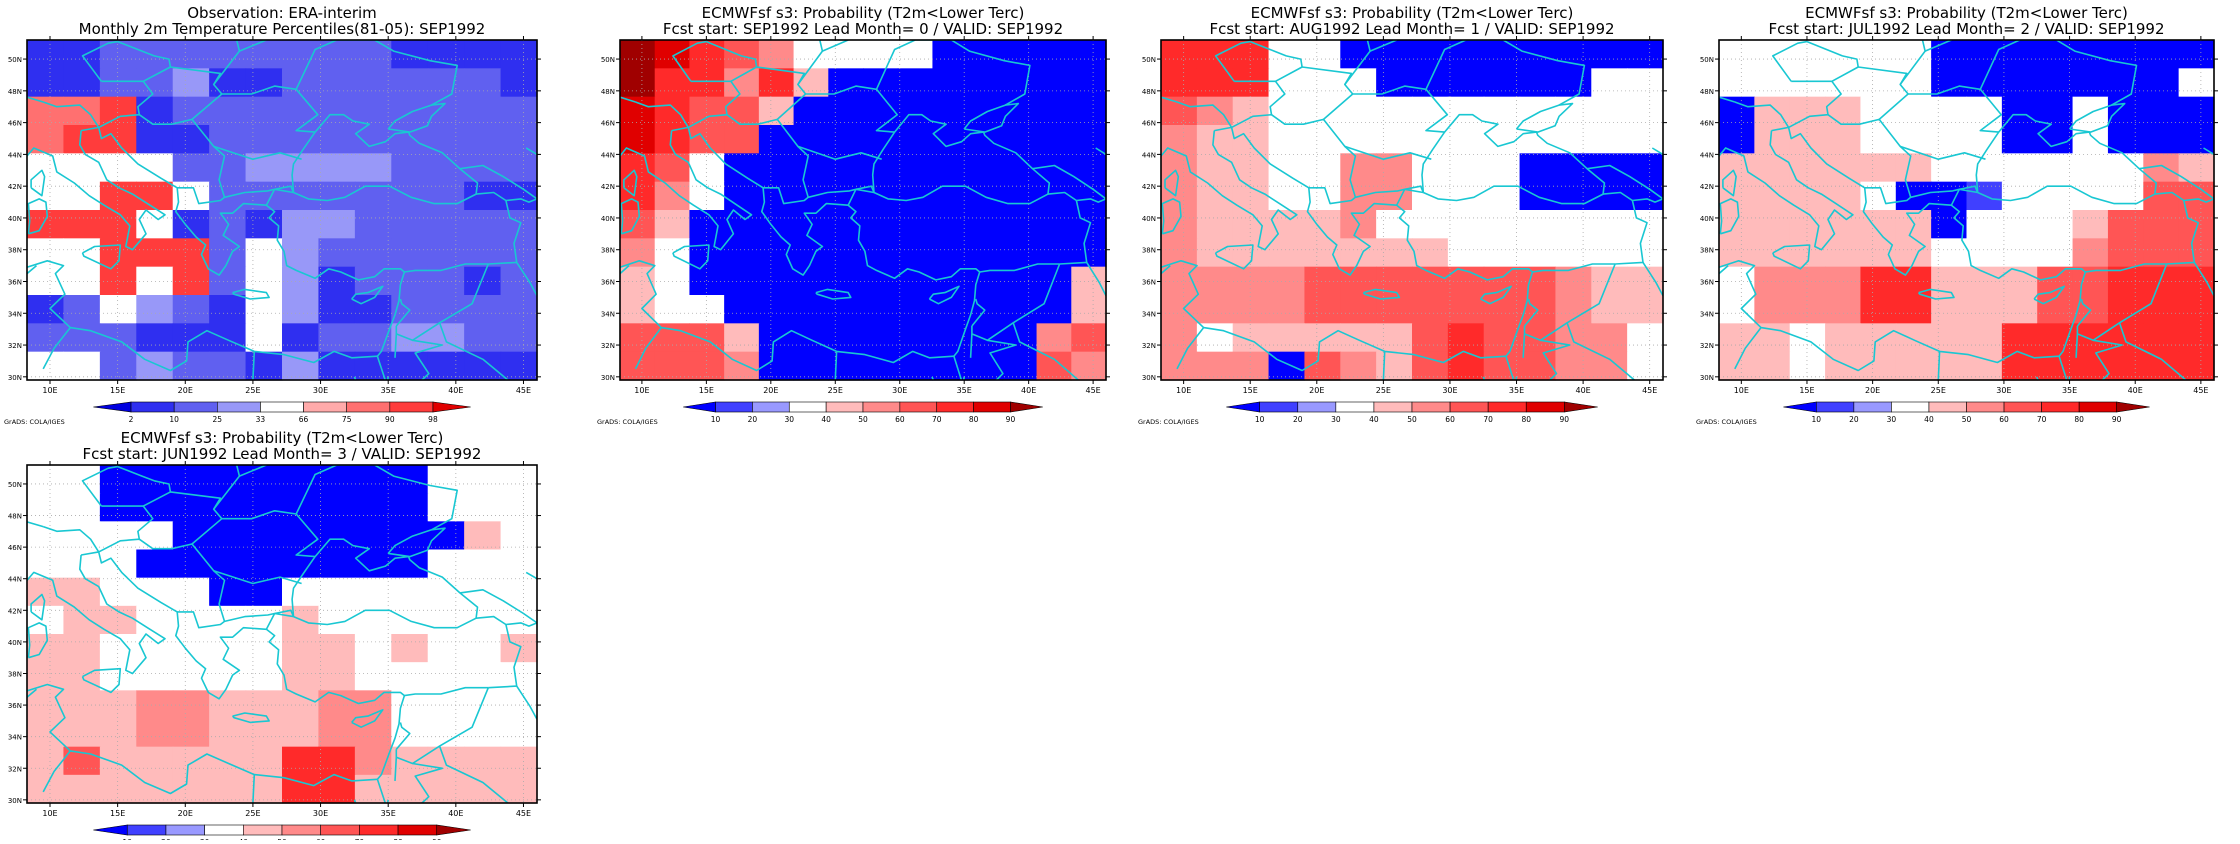 The height and width of the screenshot is (844, 2240). What do you see at coordinates (320, 813) in the screenshot?
I see `lon-tick-label: 30E` at bounding box center [320, 813].